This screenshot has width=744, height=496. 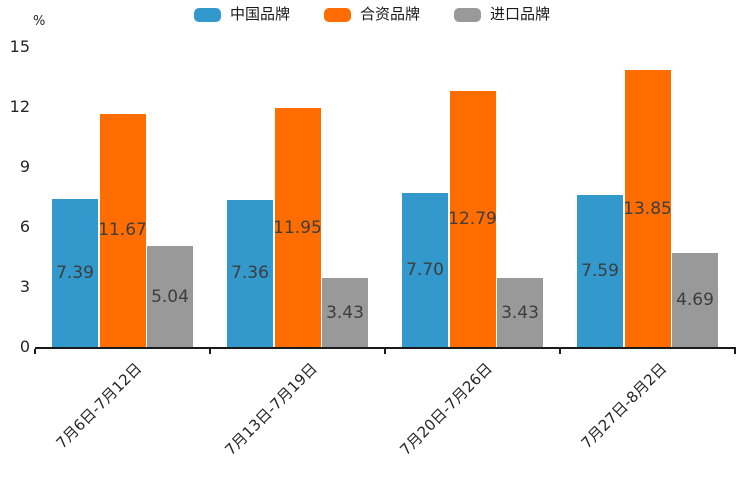 What do you see at coordinates (24, 286) in the screenshot?
I see `y-tick-label: 3` at bounding box center [24, 286].